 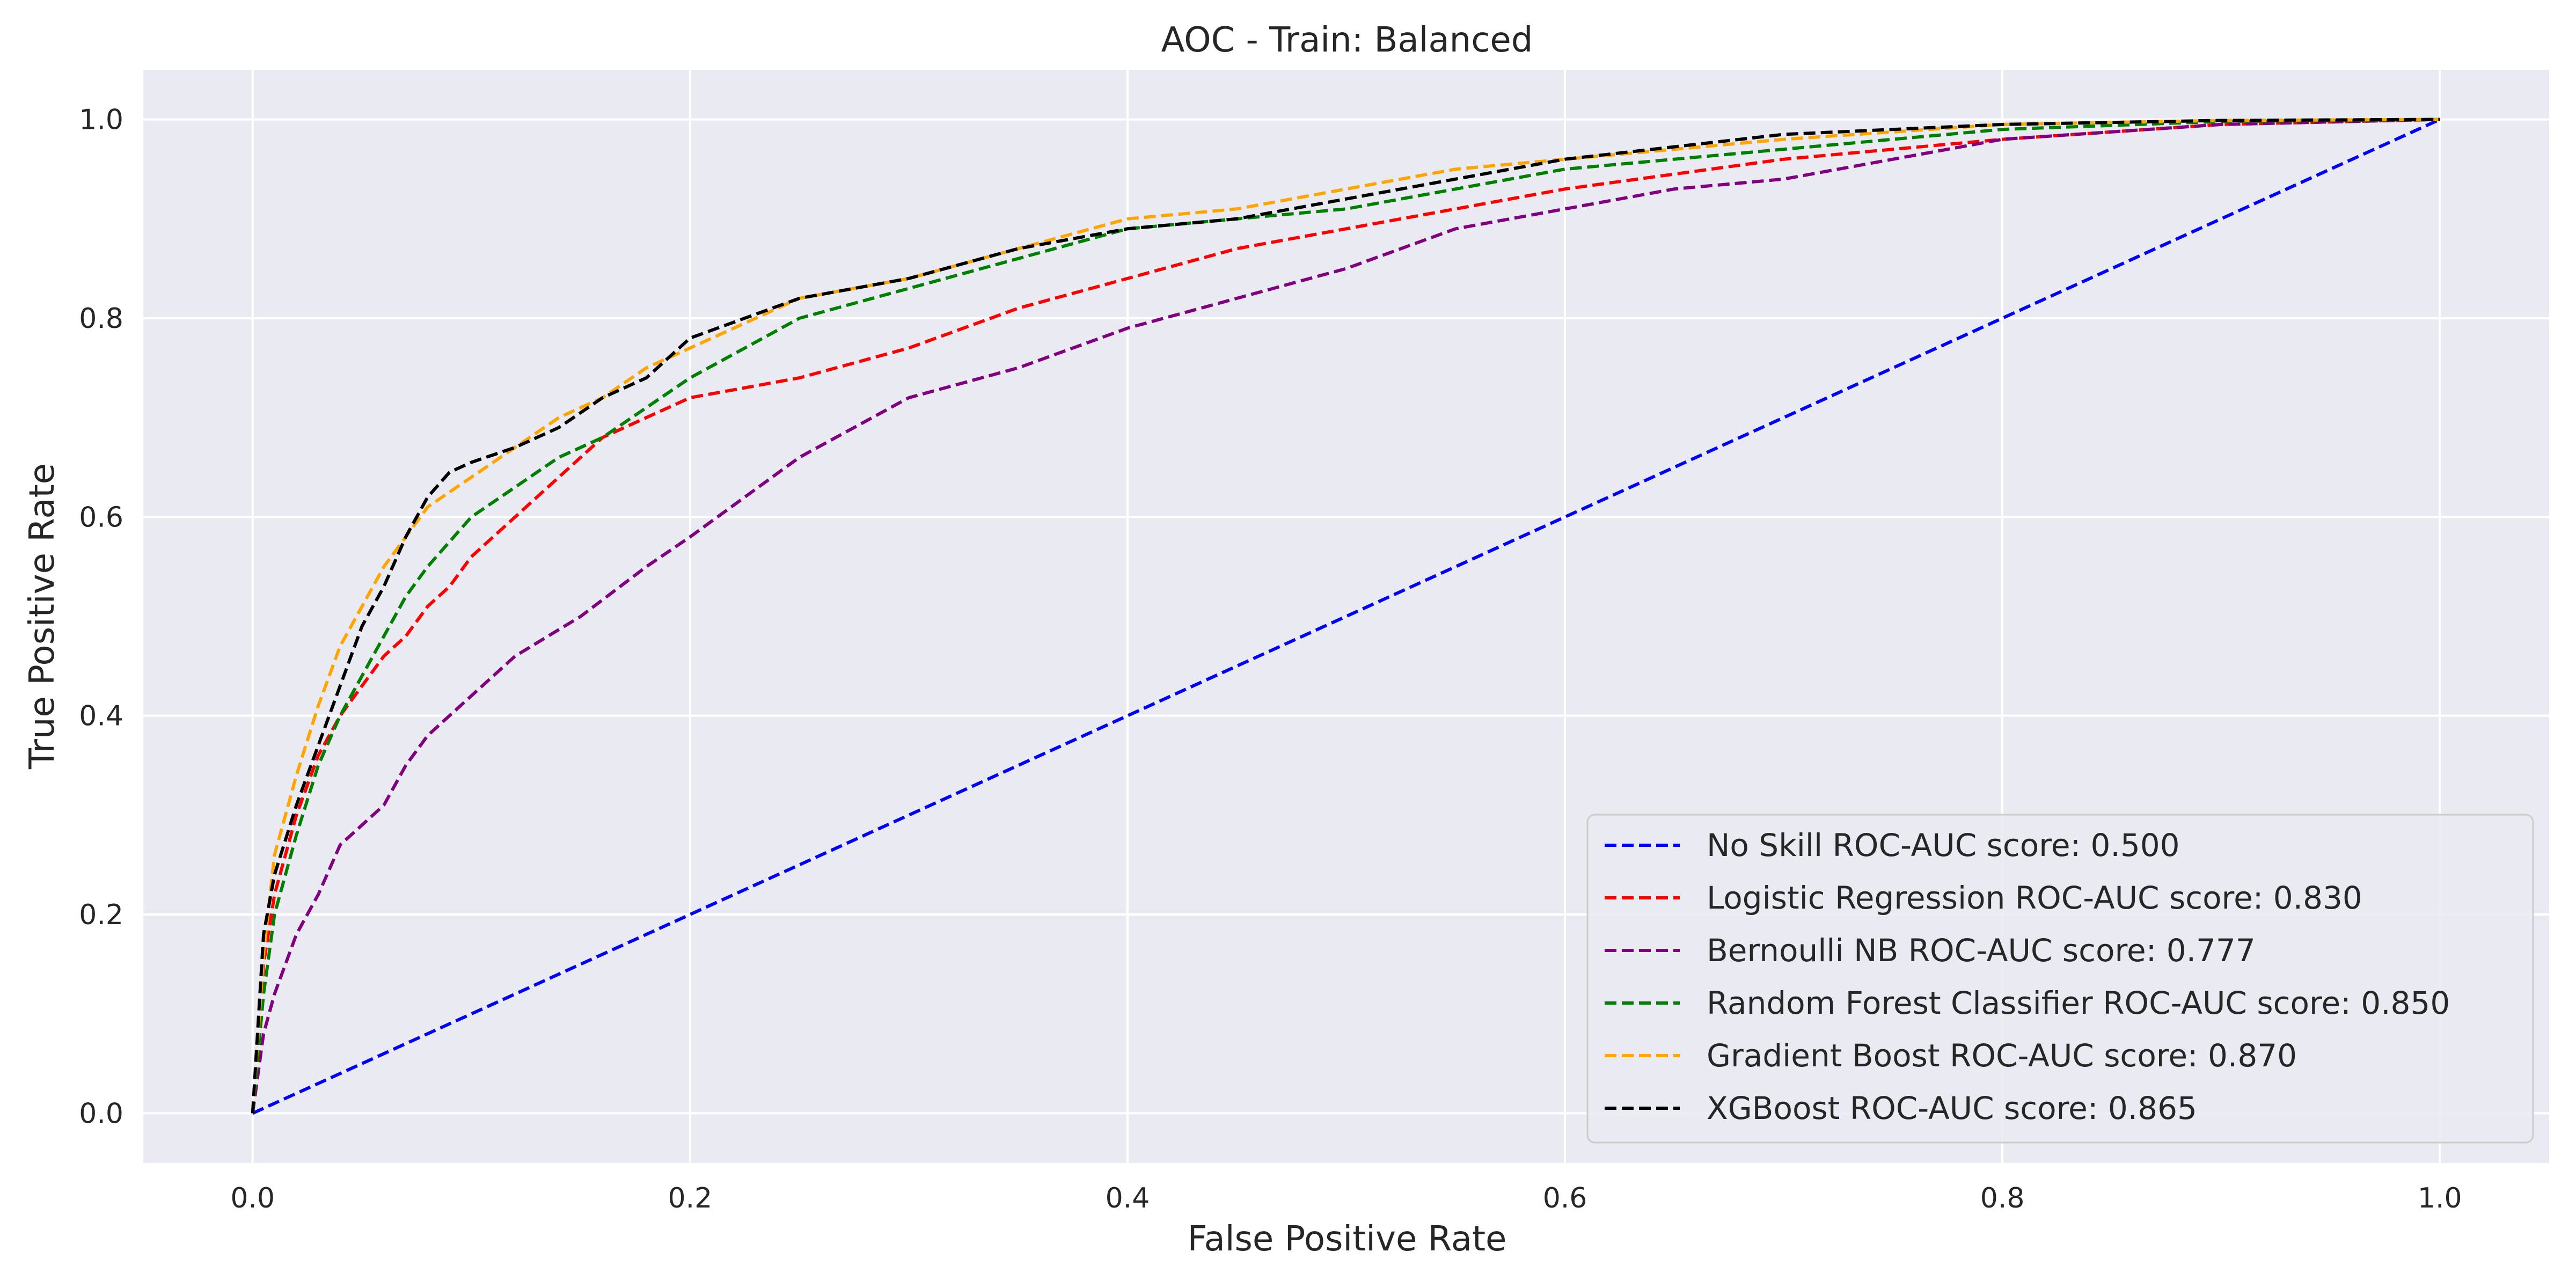 What do you see at coordinates (1347, 1239) in the screenshot?
I see `x-axis-label: False Positive Rate` at bounding box center [1347, 1239].